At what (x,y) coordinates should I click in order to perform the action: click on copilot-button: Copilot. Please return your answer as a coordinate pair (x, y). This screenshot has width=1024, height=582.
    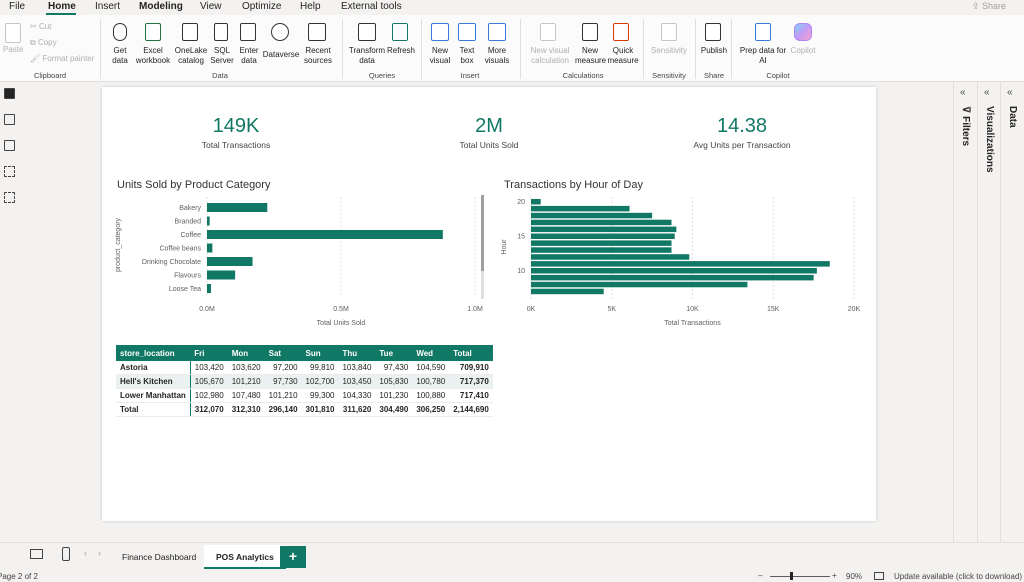
    Looking at the image, I should click on (803, 50).